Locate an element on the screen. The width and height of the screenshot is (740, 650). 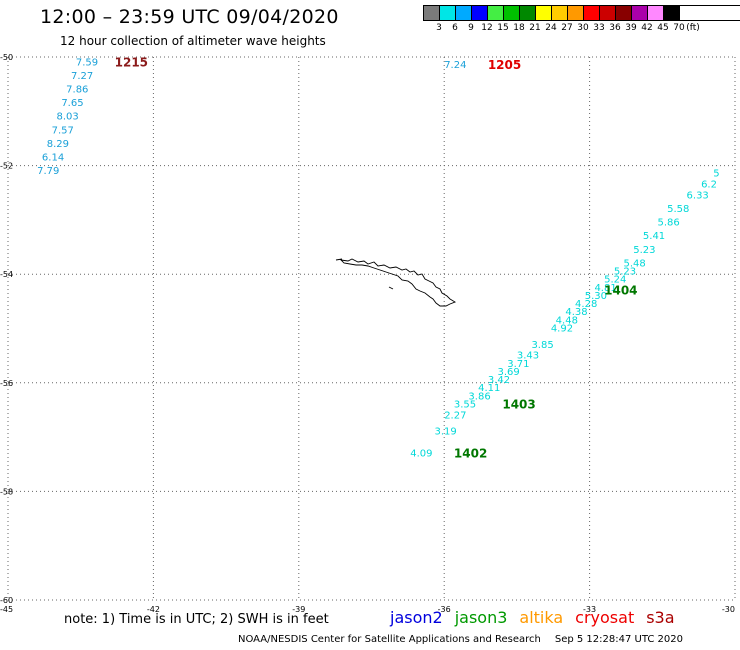
mission-s3a: s3a is located at coordinates (660, 617).